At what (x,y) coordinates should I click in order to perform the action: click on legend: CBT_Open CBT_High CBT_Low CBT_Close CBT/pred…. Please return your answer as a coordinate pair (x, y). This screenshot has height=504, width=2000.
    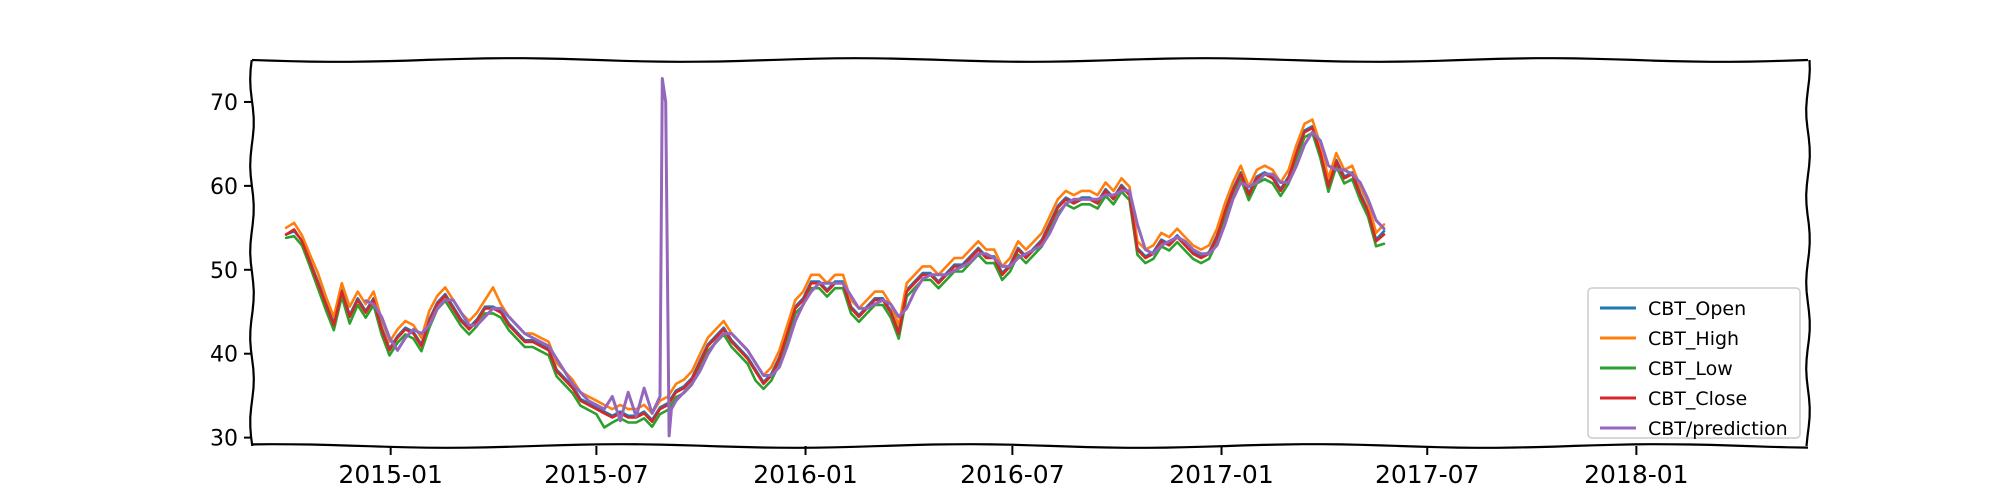
    Looking at the image, I should click on (1694, 363).